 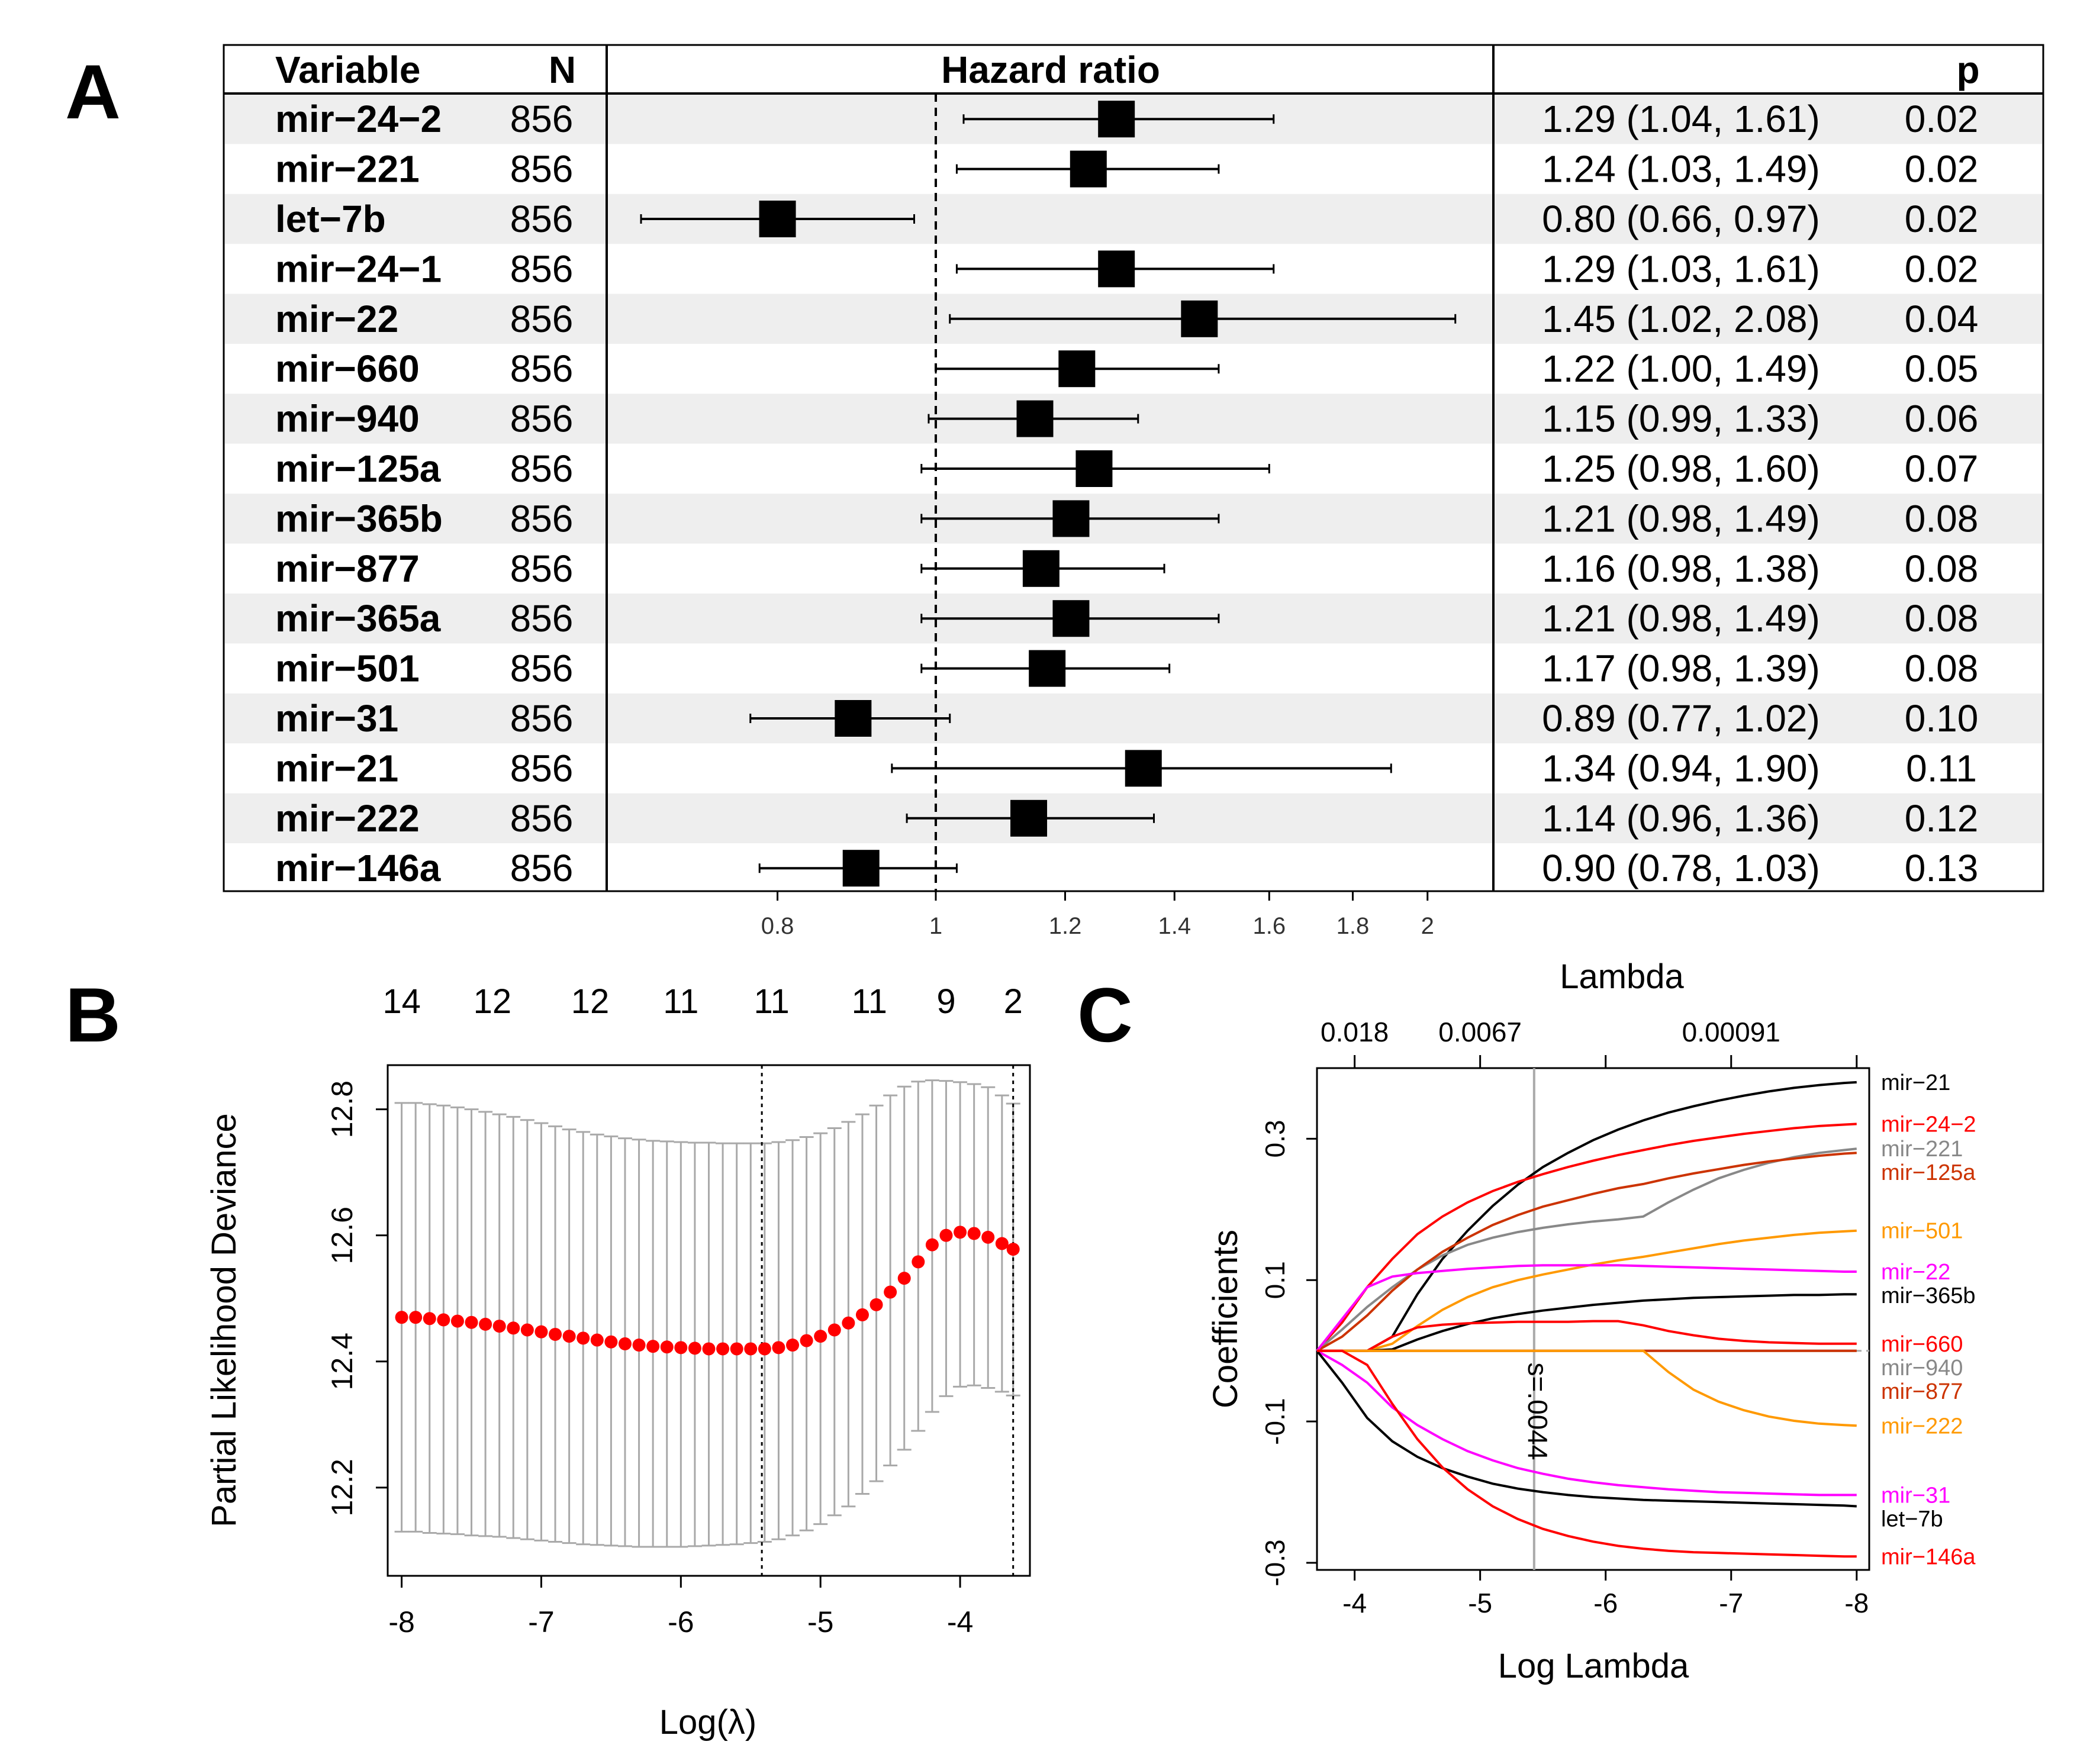 I want to click on row-p-value: 0.07, so click(x=1942, y=468).